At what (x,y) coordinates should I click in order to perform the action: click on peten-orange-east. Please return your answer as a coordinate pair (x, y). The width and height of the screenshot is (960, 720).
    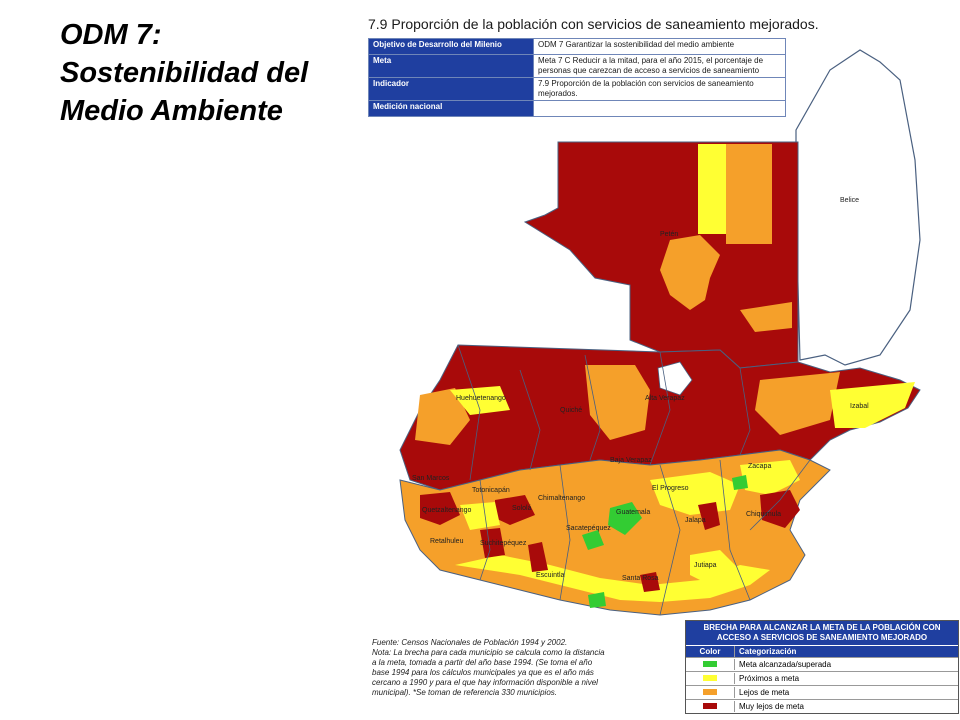
    Looking at the image, I should click on (766, 317).